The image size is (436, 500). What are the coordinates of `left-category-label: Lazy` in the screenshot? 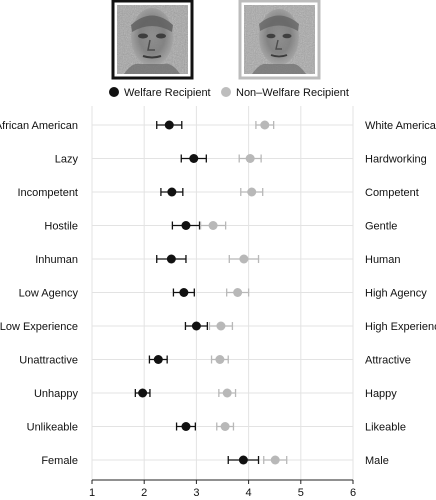 It's located at (67, 160).